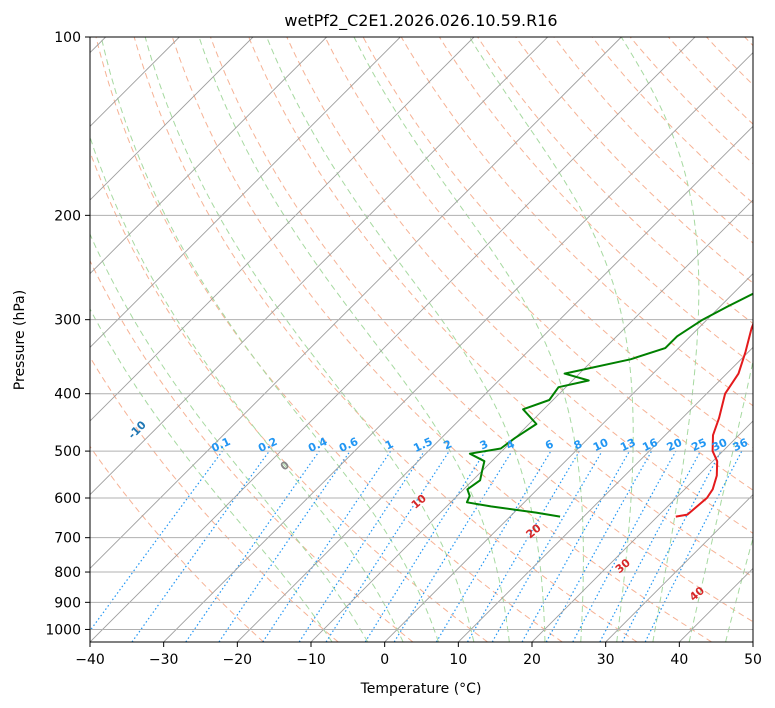 Image resolution: width=775 pixels, height=708 pixels. I want to click on mixing-ratio-label: 30, so click(720, 445).